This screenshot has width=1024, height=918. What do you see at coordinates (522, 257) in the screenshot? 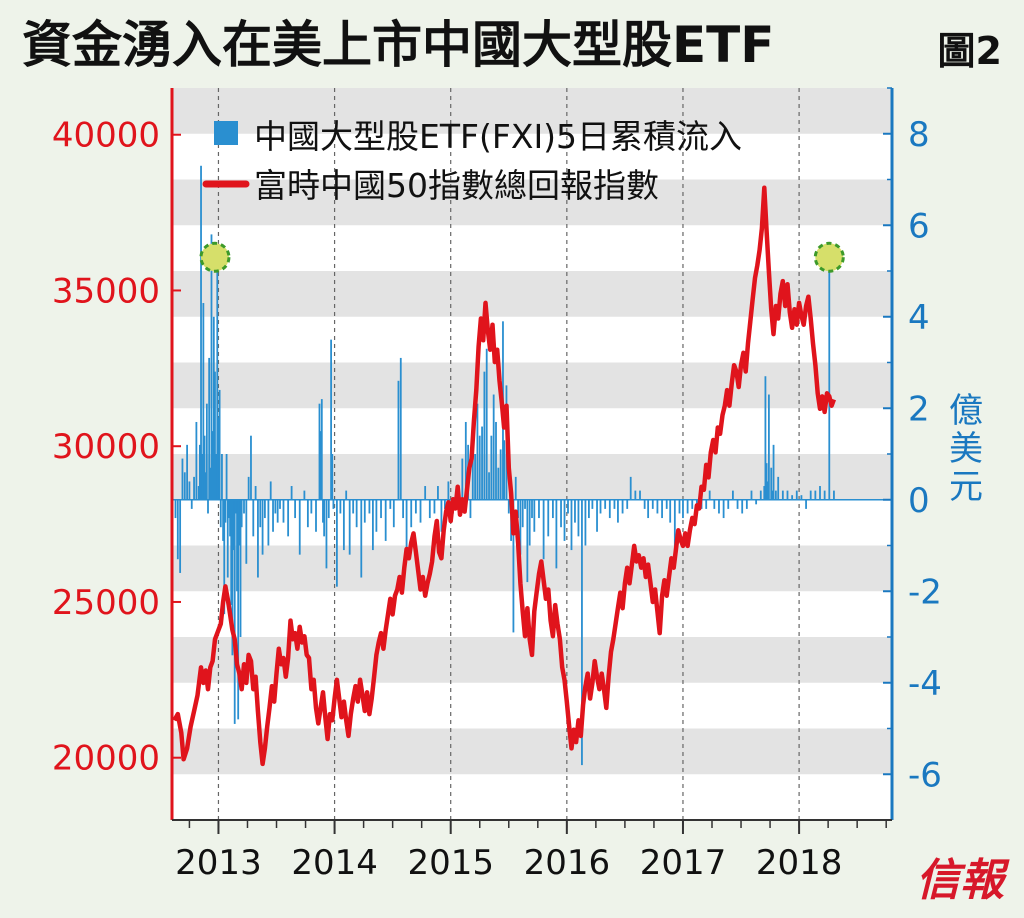
I see `highlight-markers` at bounding box center [522, 257].